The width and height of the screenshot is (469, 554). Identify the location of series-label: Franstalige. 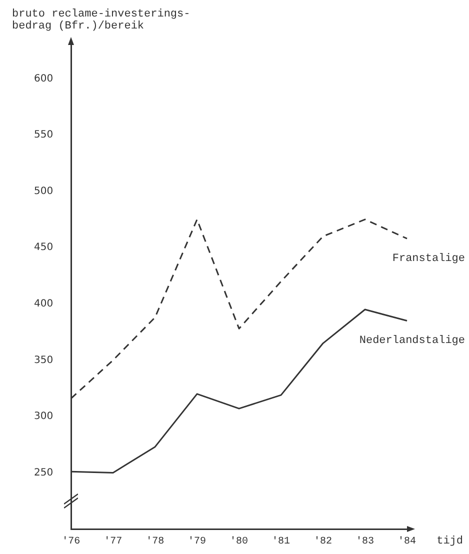
(428, 259).